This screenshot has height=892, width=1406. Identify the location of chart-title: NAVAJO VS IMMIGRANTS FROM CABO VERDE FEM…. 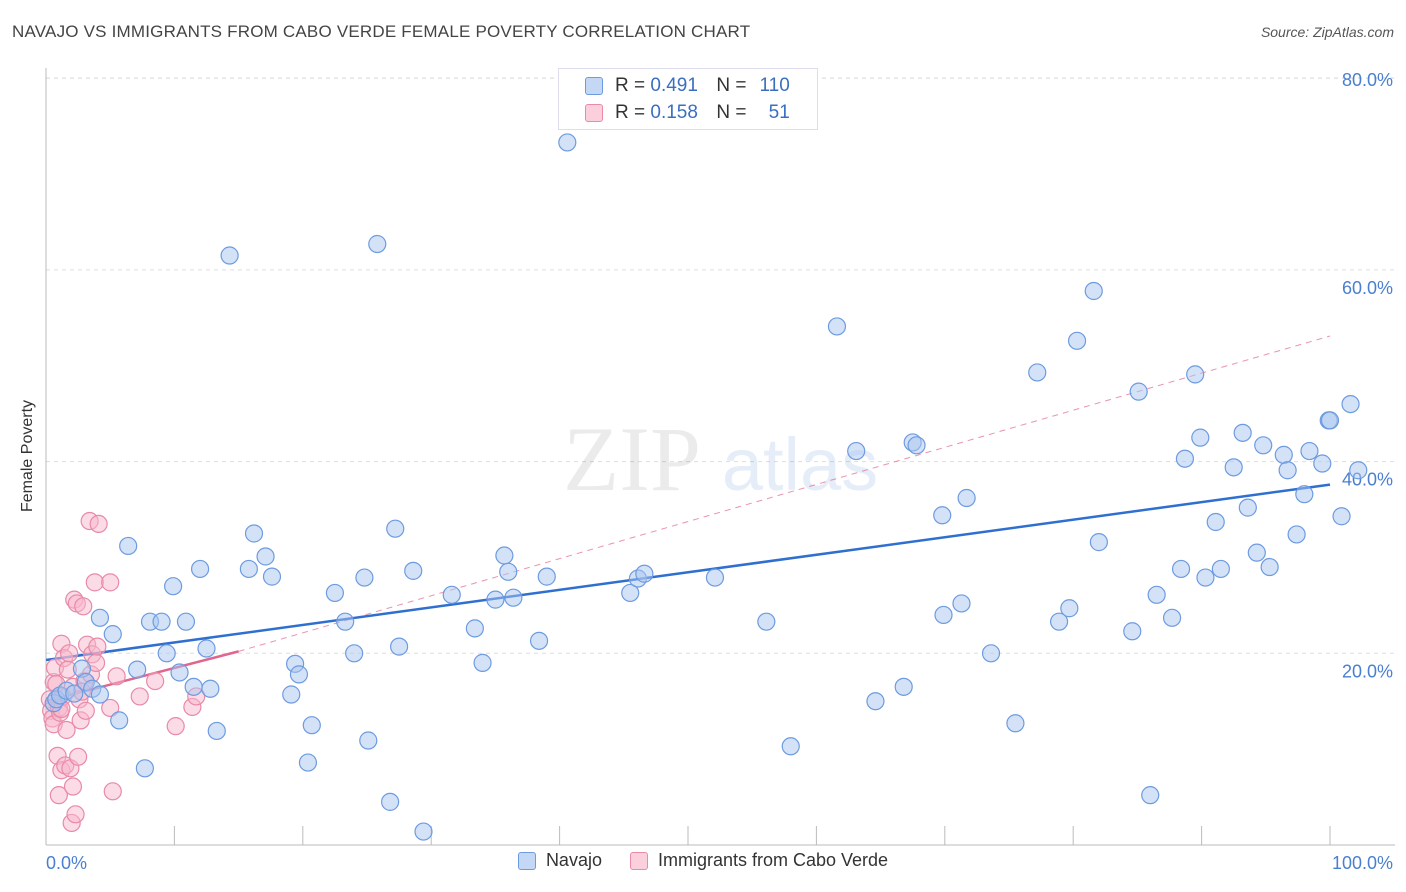
(381, 31).